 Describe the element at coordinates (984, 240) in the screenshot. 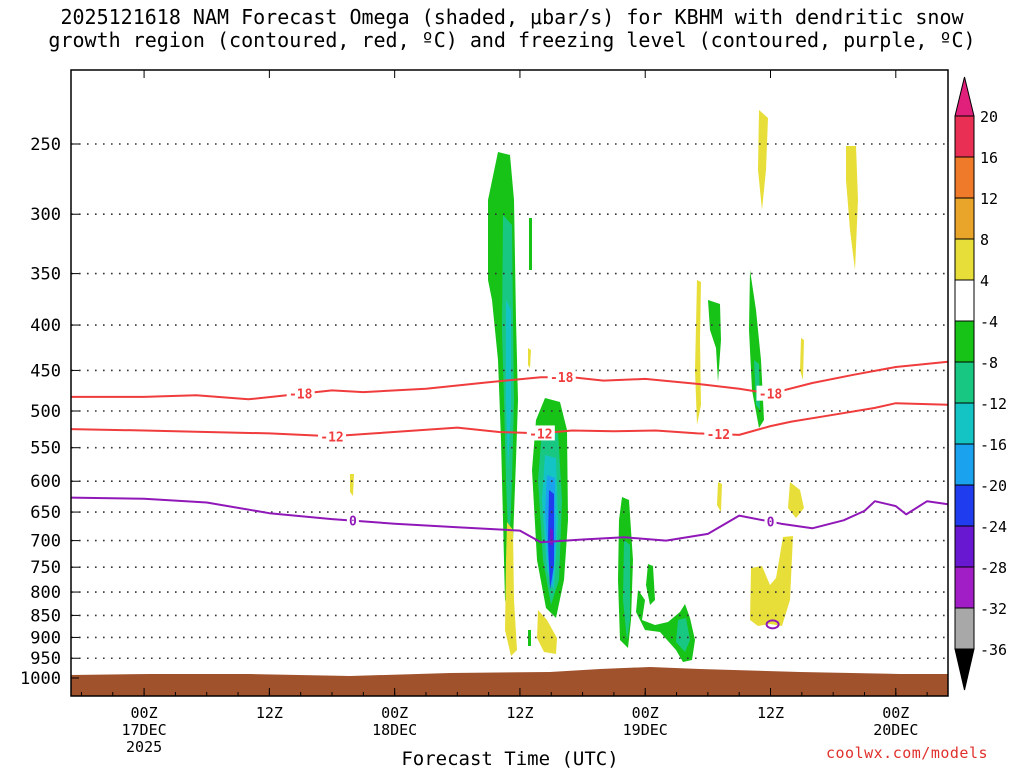

I see `colorbar-label-3: 8` at that location.